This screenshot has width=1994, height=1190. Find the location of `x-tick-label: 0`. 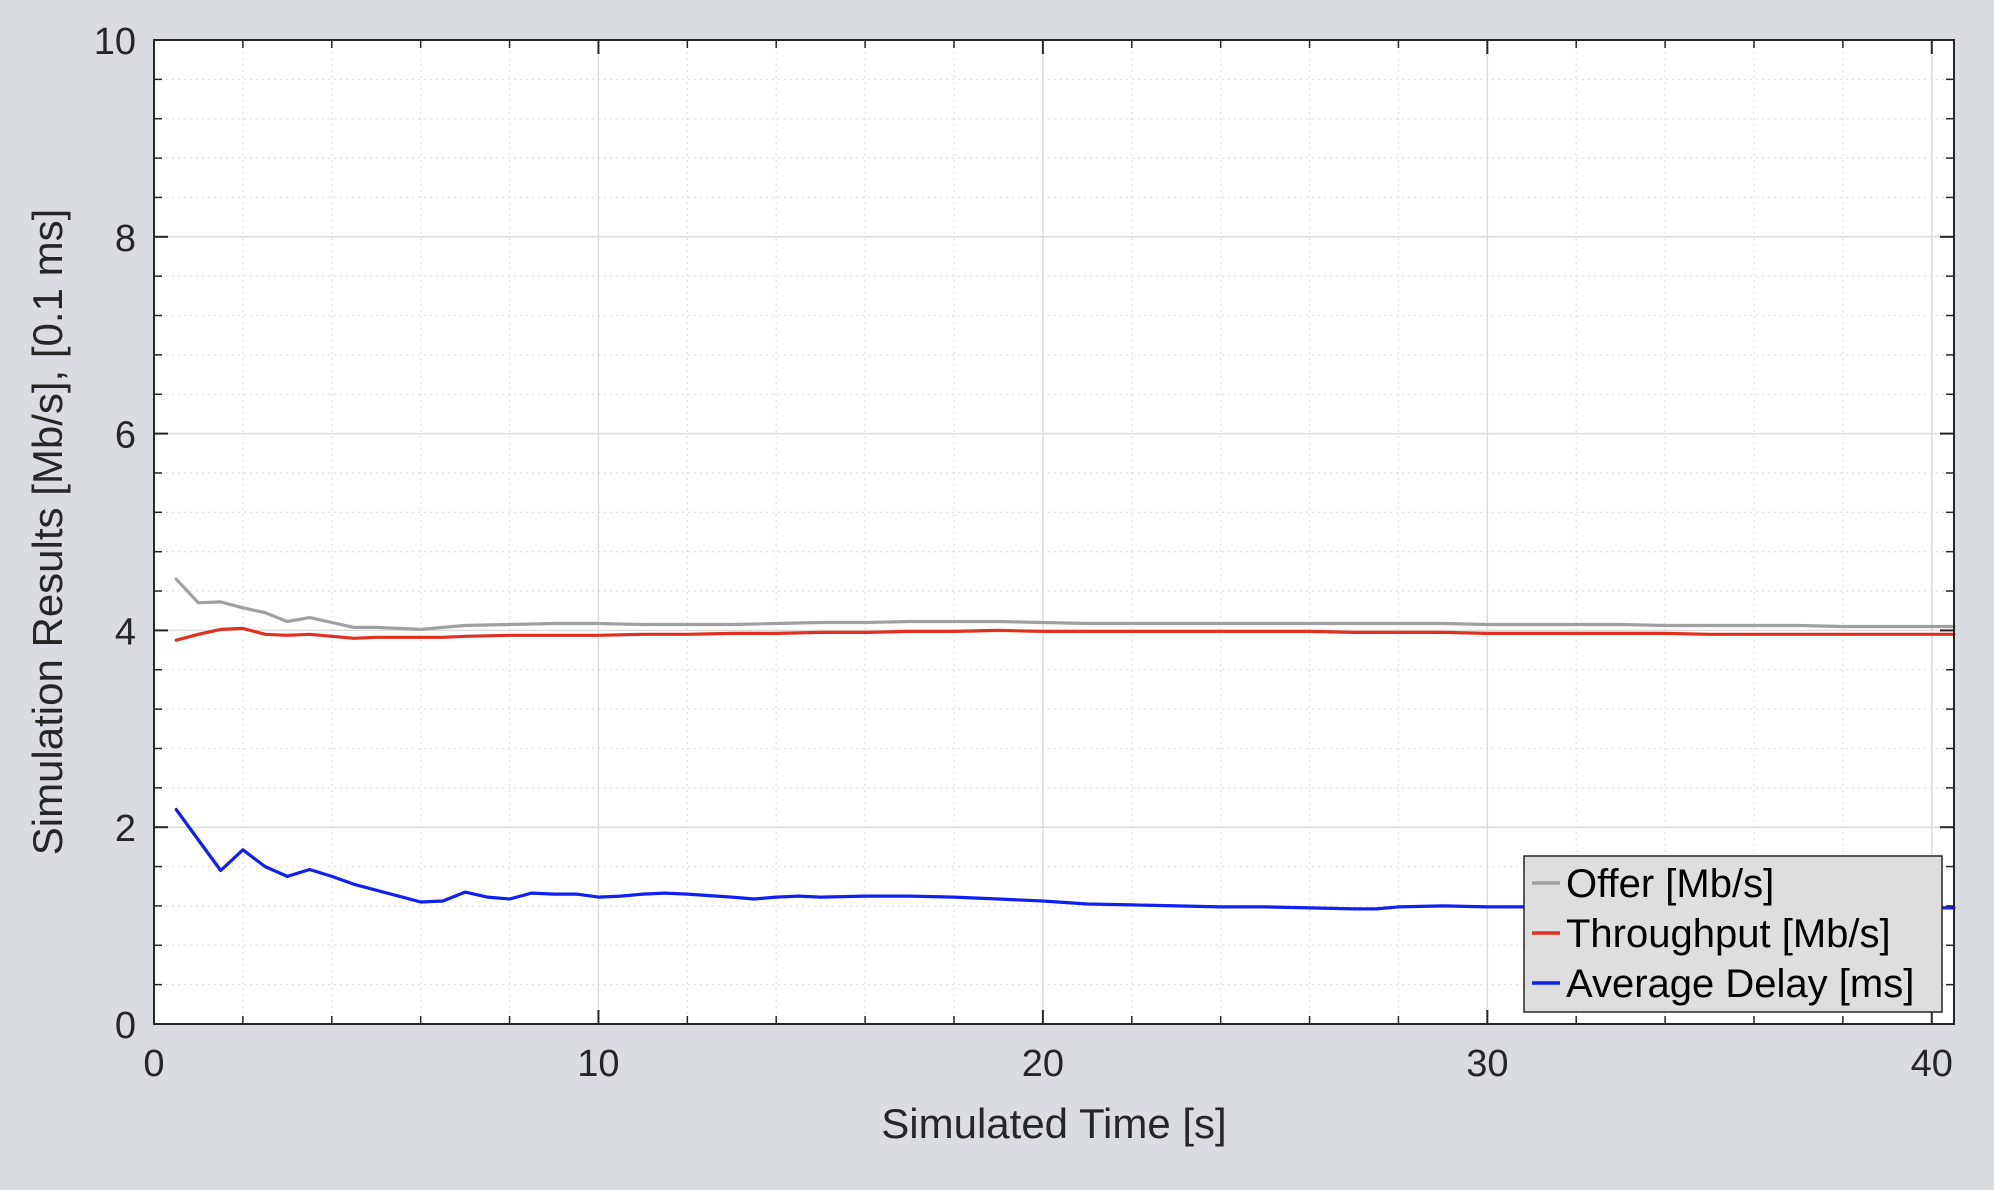

x-tick-label: 0 is located at coordinates (153, 1064).